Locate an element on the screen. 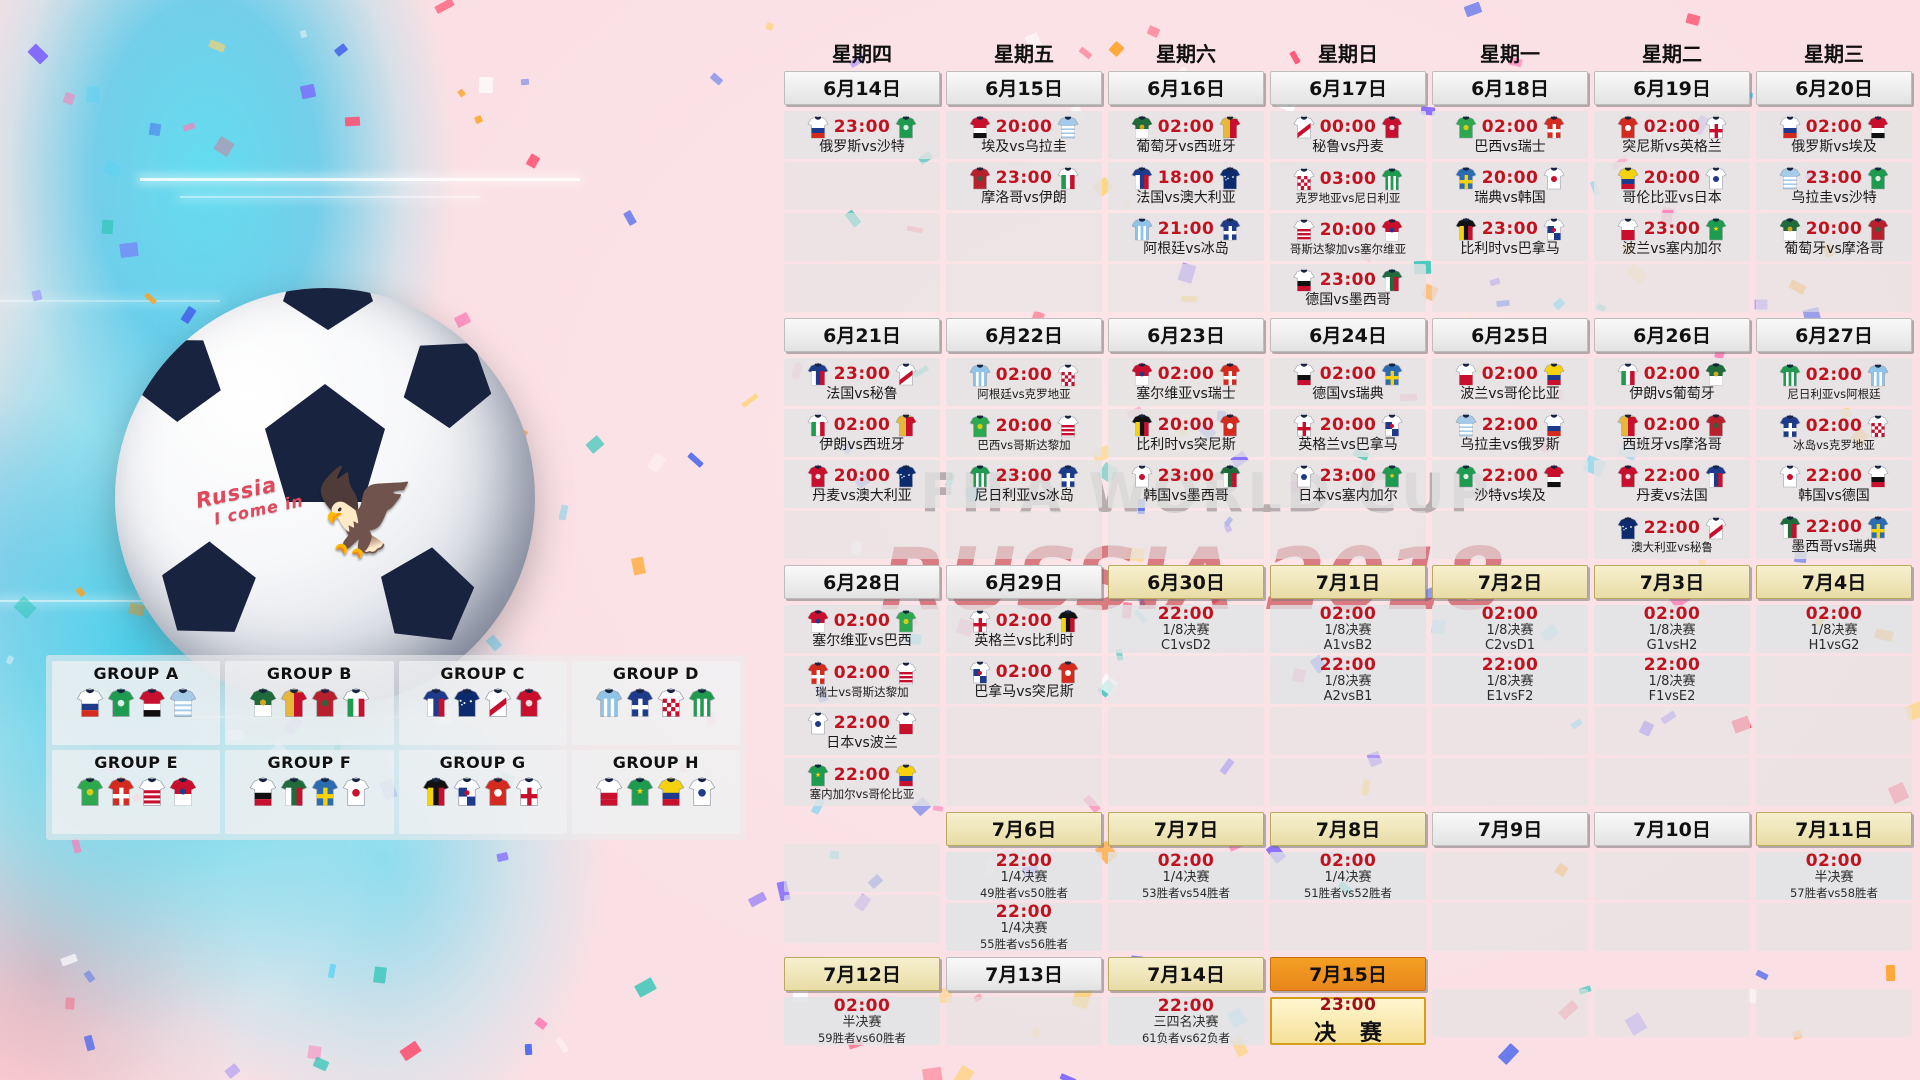  match-cell: 02:00 塞尔维亚vs瑞士 is located at coordinates (1186, 382).